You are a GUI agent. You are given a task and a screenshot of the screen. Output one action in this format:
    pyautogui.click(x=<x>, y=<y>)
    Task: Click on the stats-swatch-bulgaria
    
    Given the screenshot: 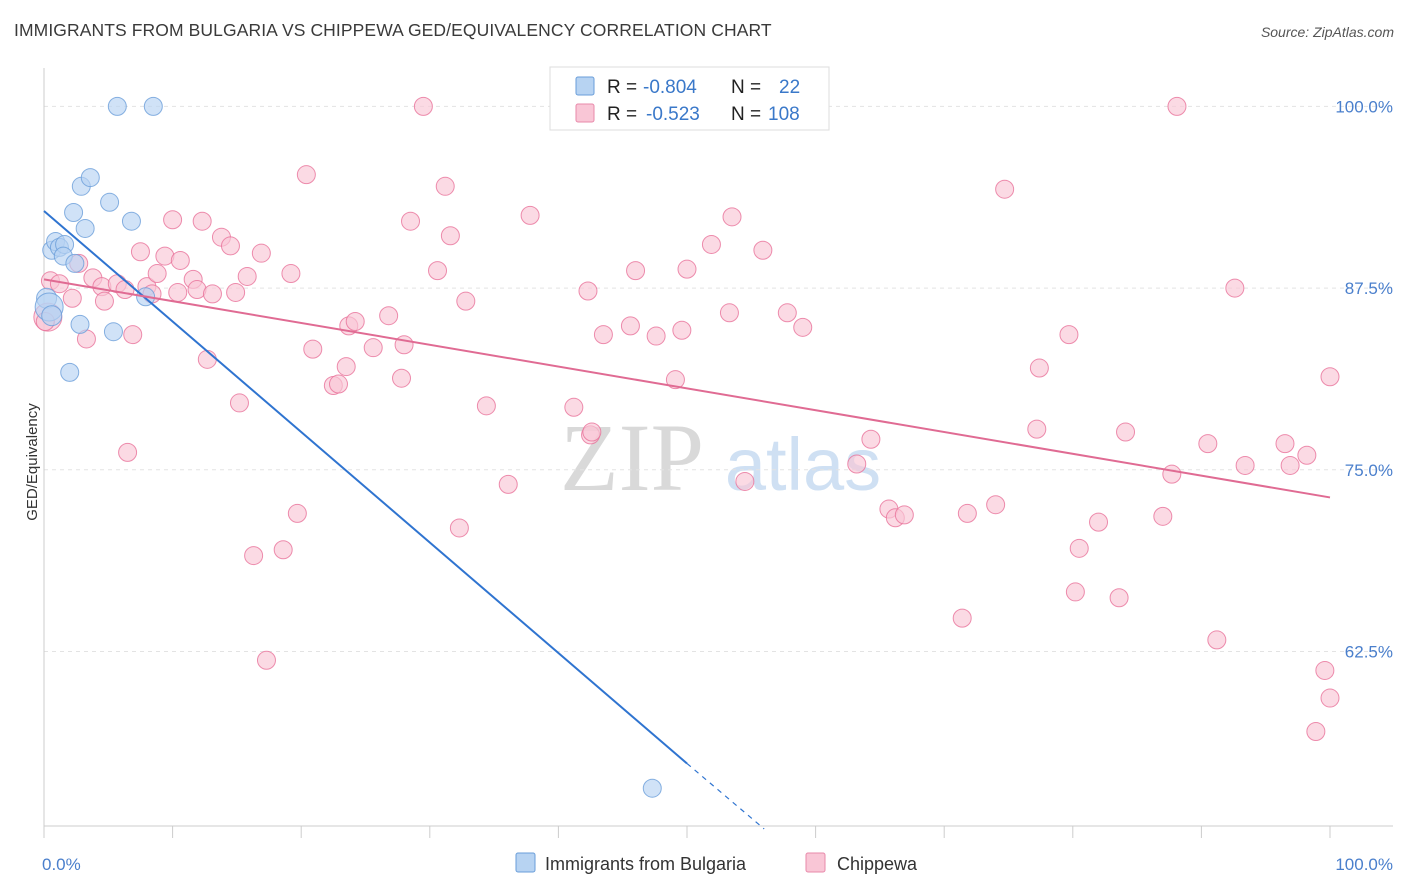 What is the action you would take?
    pyautogui.click(x=585, y=86)
    